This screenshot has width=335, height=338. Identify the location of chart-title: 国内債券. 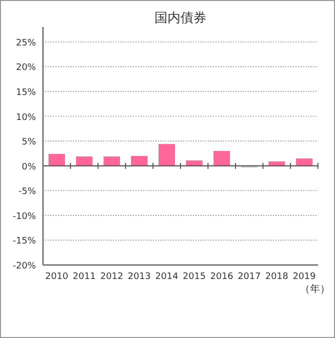
(180, 18).